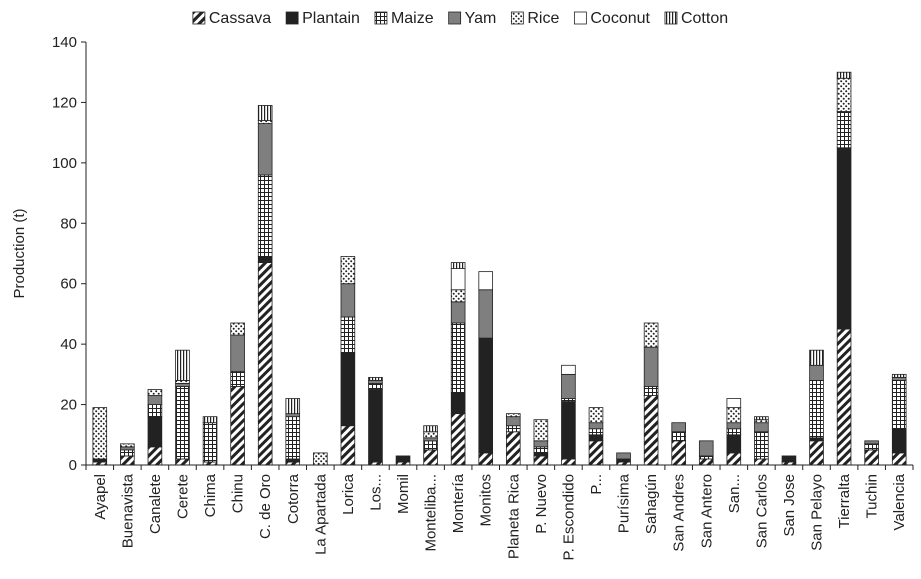 This screenshot has width=921, height=579. What do you see at coordinates (541, 504) in the screenshot?
I see `x-tick-label: P. Nuevo` at bounding box center [541, 504].